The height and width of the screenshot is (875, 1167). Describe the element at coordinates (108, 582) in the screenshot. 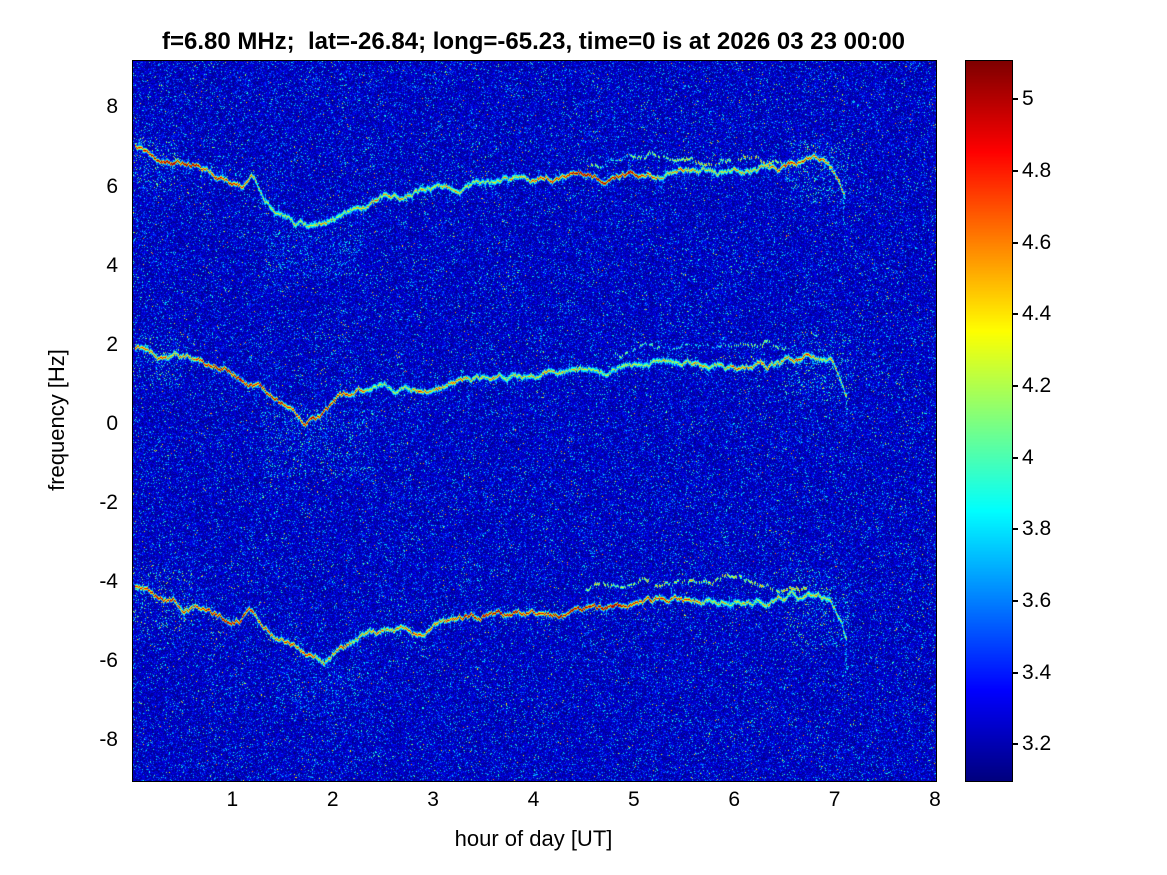

I see `y-tick-label: -4` at that location.